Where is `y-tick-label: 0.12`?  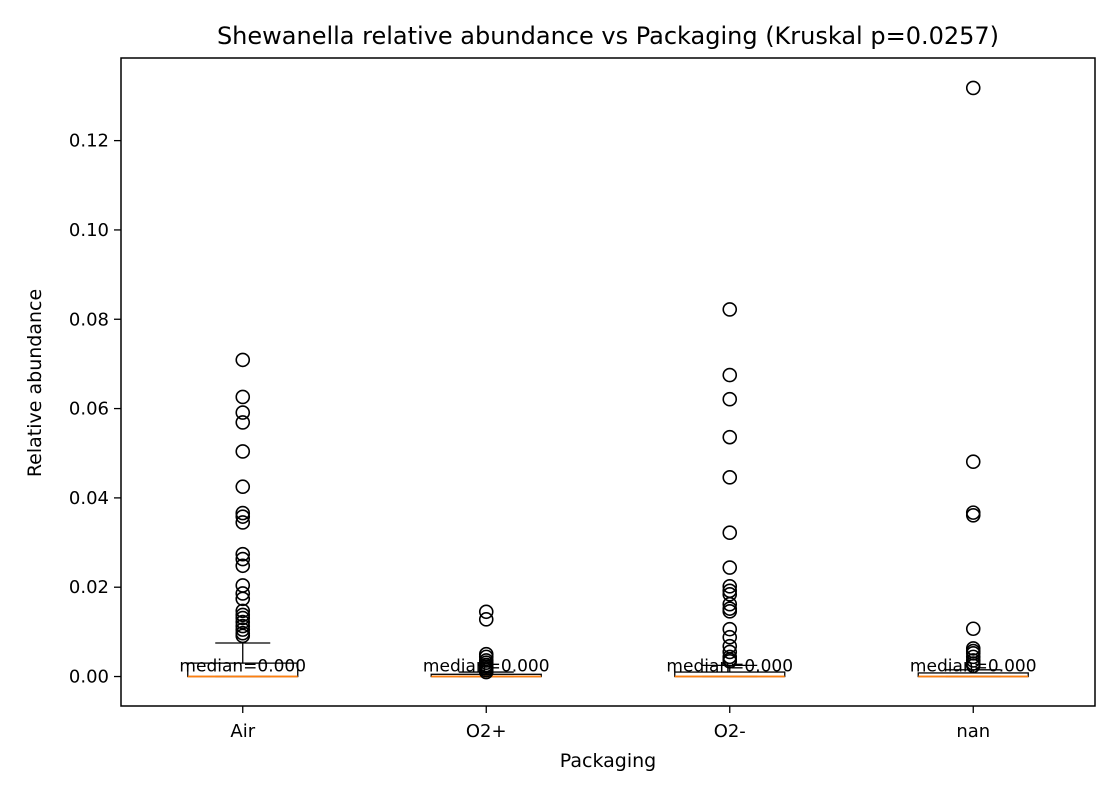
y-tick-label: 0.12 is located at coordinates (89, 141).